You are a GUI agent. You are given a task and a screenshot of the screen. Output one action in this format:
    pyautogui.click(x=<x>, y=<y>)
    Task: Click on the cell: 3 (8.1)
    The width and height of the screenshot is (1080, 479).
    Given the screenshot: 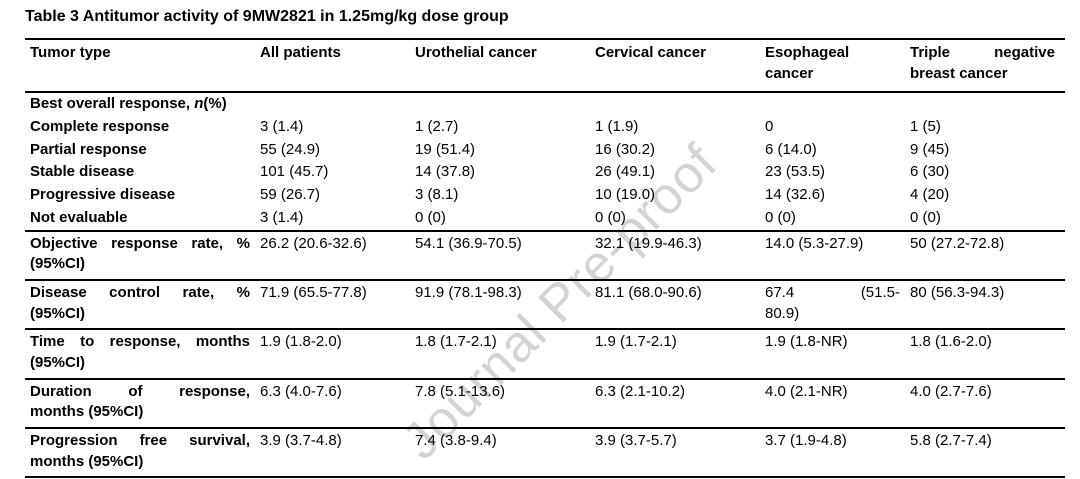 What is the action you would take?
    pyautogui.click(x=437, y=195)
    